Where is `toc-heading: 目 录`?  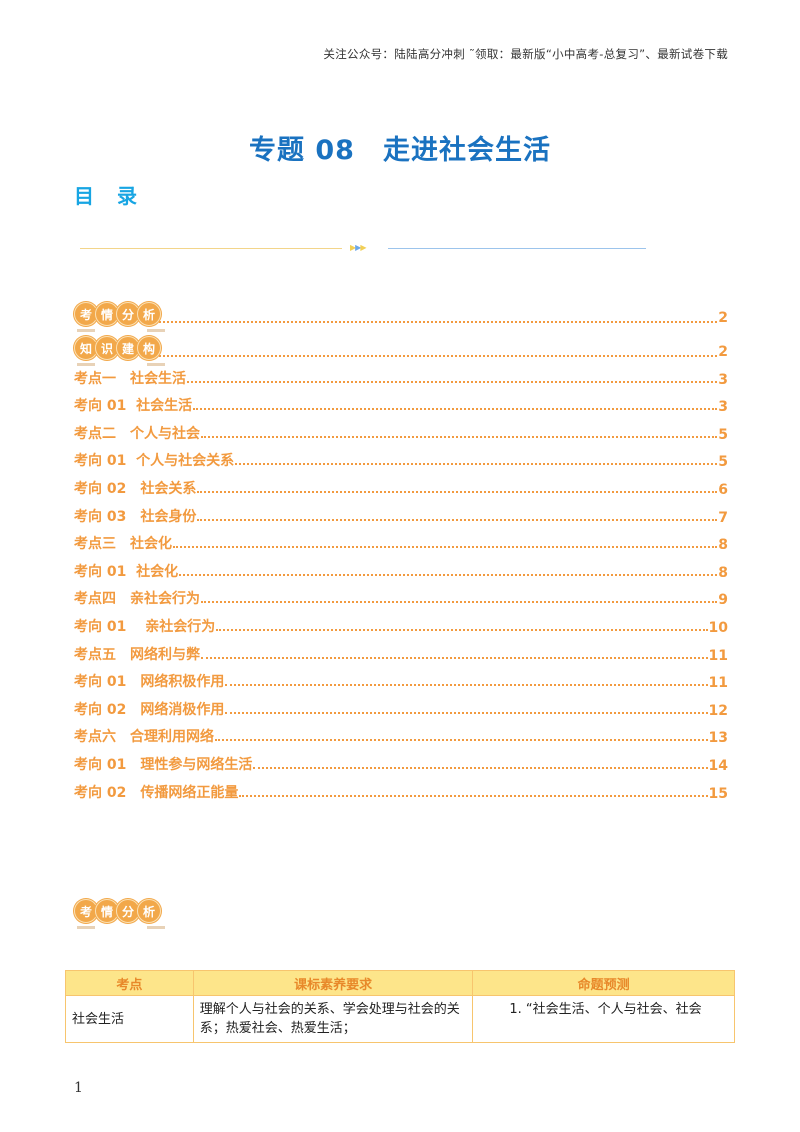 toc-heading: 目 录 is located at coordinates (109, 196).